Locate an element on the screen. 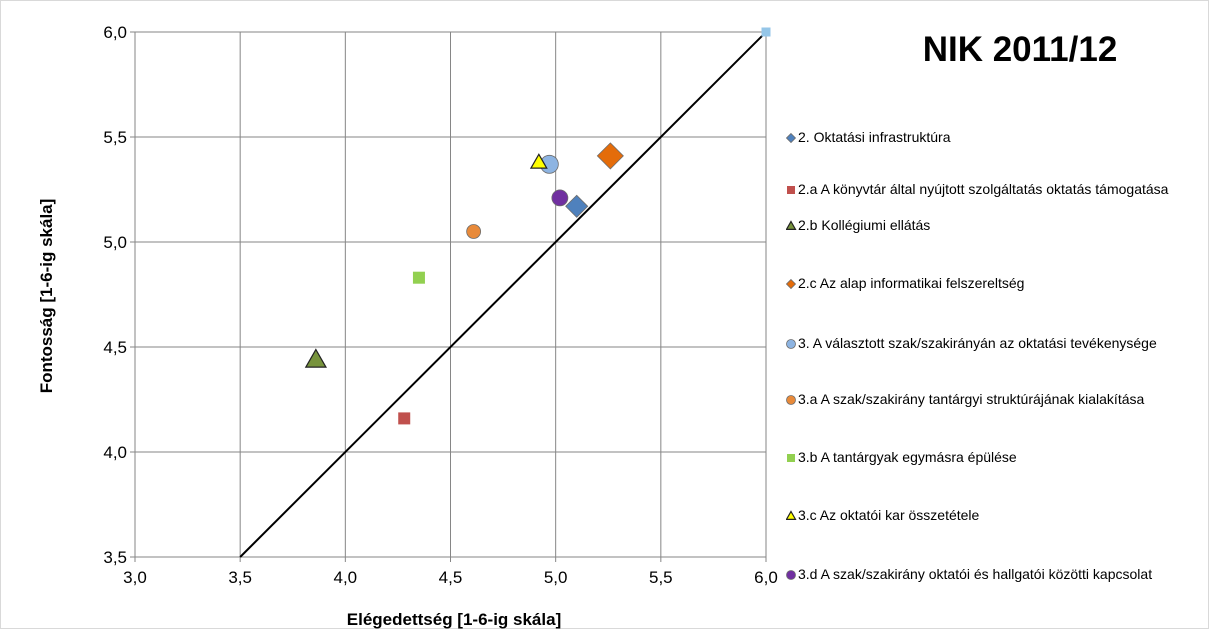 Image resolution: width=1211 pixels, height=631 pixels. y-tick-label: 6,0 is located at coordinates (115, 32).